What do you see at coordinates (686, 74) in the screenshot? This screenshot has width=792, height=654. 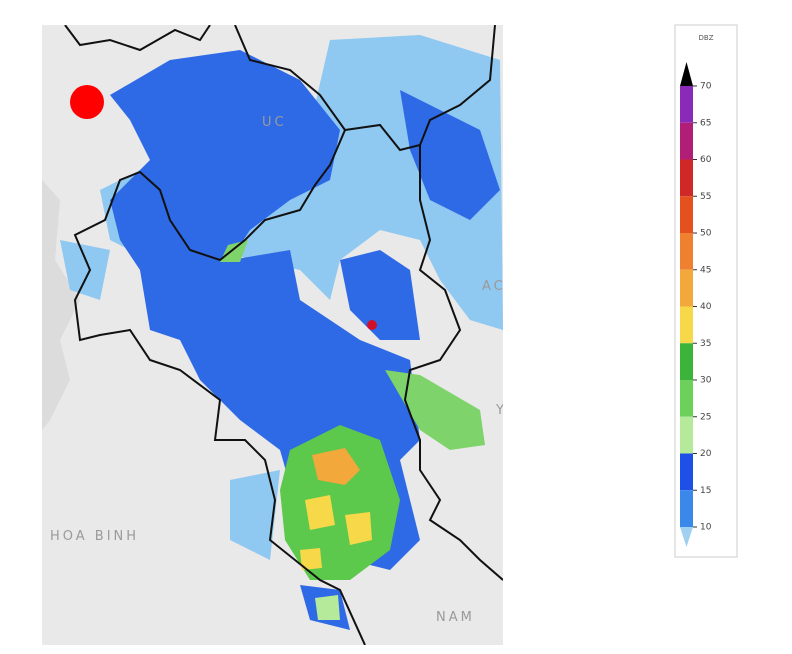 I see `legend-over-arrow` at bounding box center [686, 74].